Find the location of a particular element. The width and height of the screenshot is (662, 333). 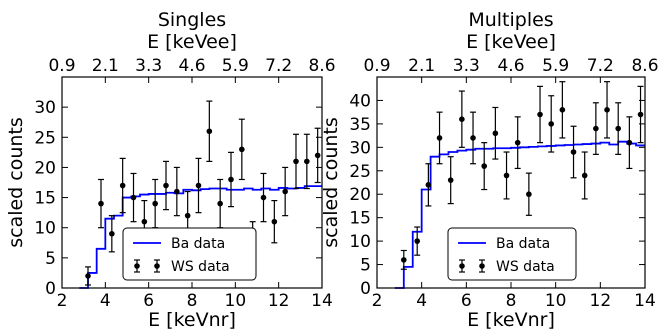

chart-title: Multiples is located at coordinates (510, 20).